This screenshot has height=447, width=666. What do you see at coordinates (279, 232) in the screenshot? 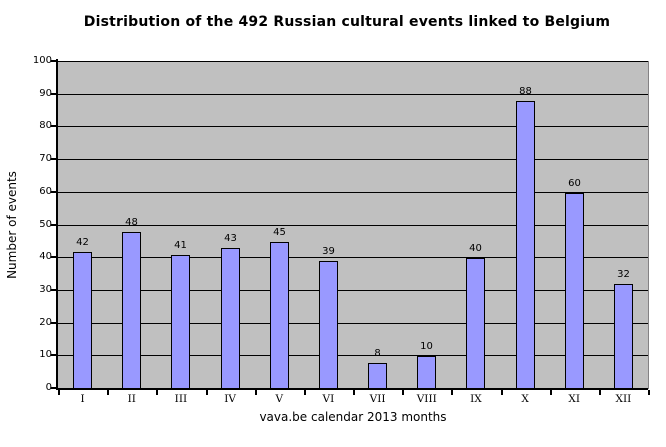
I see `bar-value-label: 45` at bounding box center [279, 232].